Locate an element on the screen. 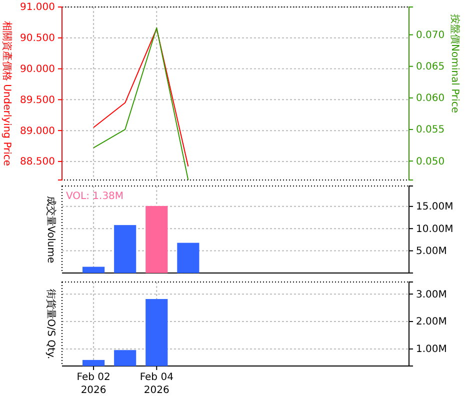 The image size is (475, 400). y-tick-label: 89.500 is located at coordinates (37, 100).